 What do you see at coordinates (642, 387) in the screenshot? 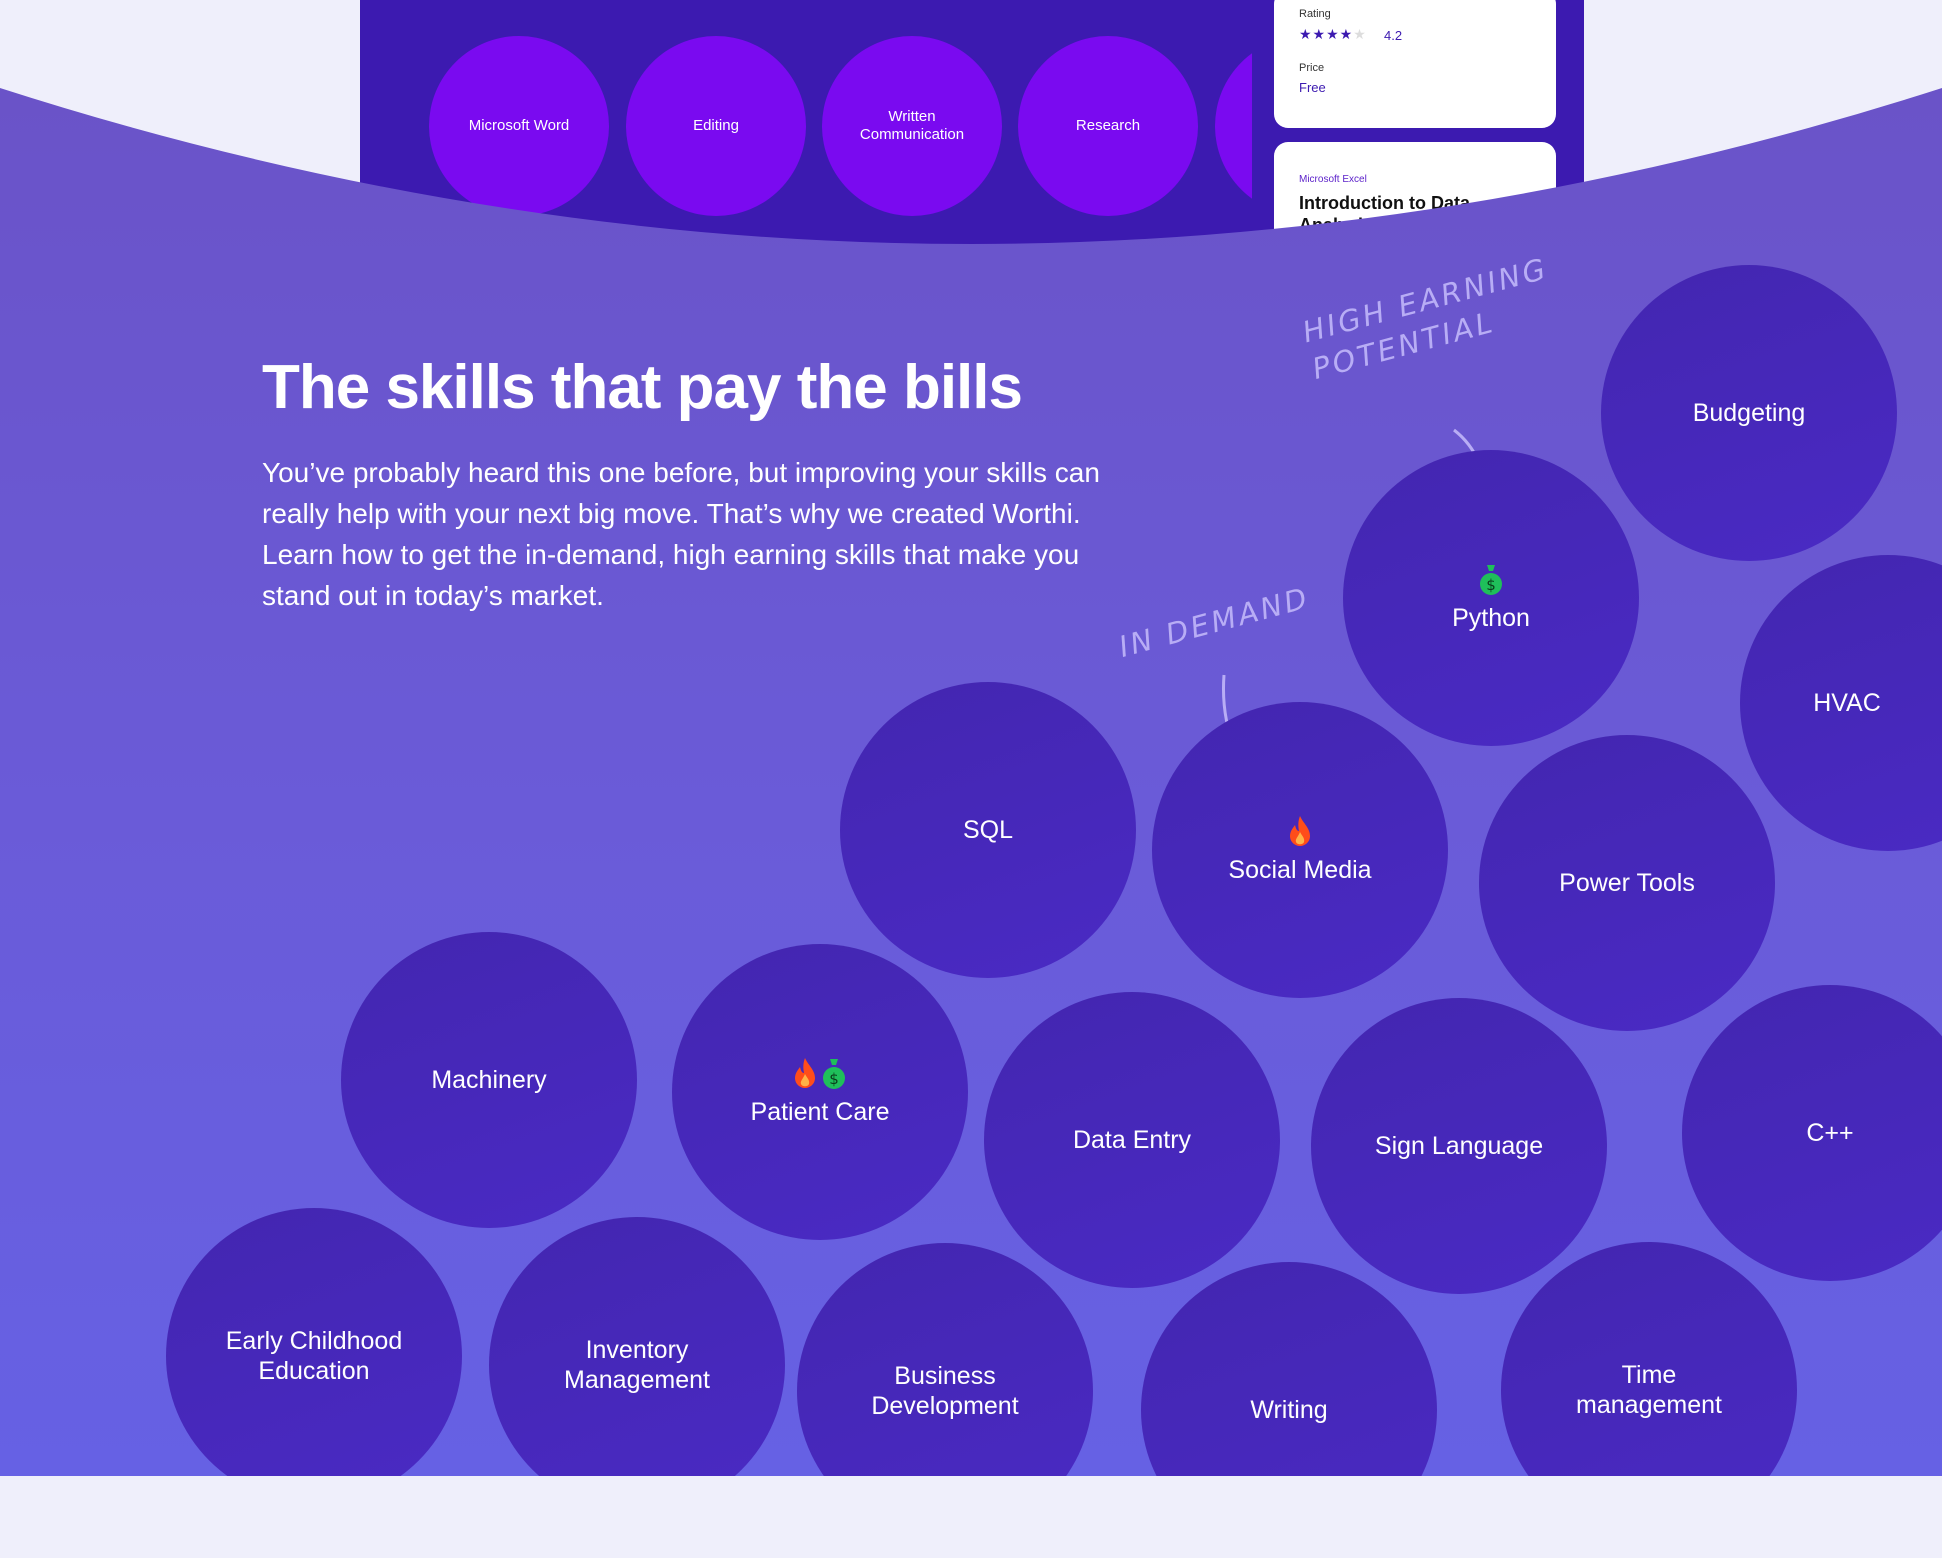
I see `section-title: The skills that pay the bills` at bounding box center [642, 387].